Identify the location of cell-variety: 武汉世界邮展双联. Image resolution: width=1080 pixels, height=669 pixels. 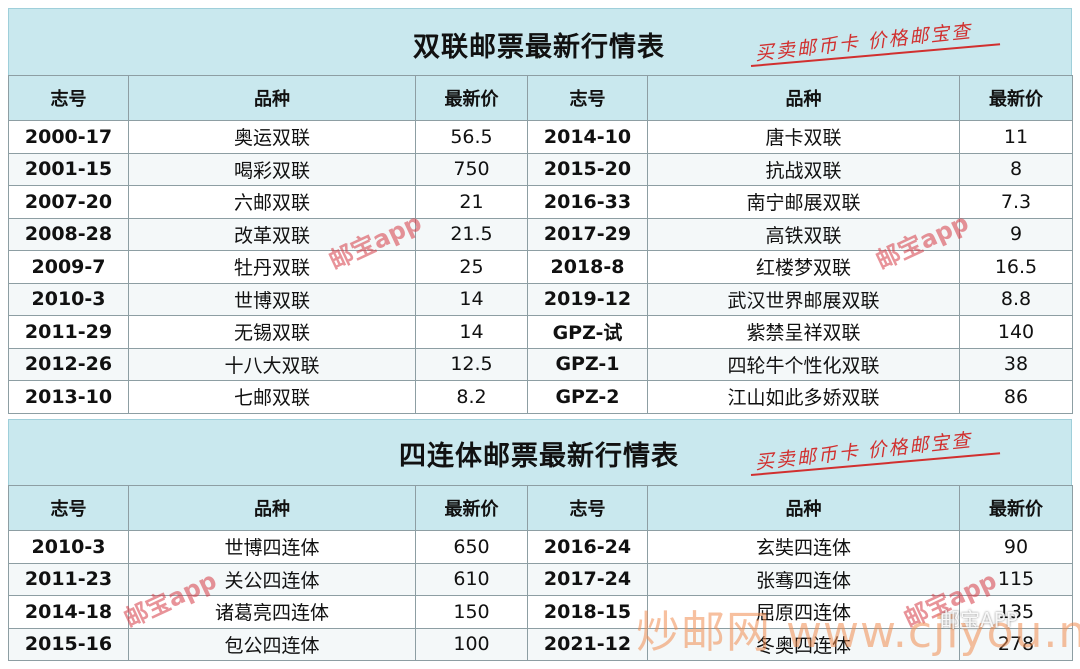
(803, 299).